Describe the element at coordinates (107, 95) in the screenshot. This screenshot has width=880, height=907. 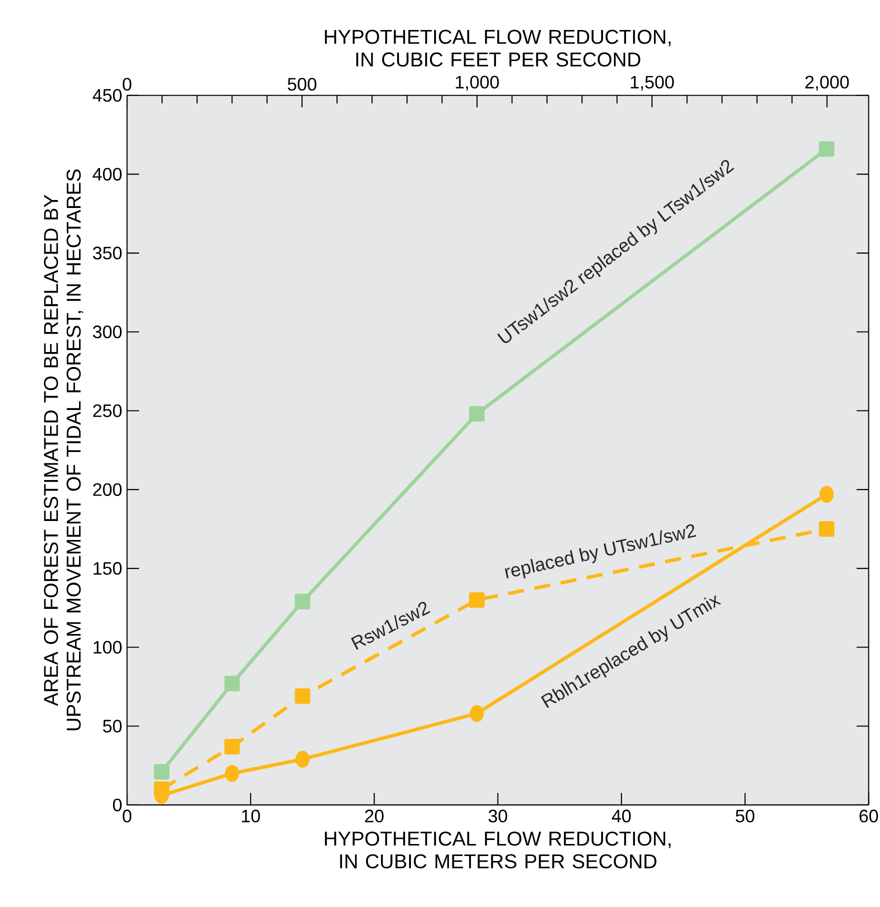
I see `y-tick-label: 450` at that location.